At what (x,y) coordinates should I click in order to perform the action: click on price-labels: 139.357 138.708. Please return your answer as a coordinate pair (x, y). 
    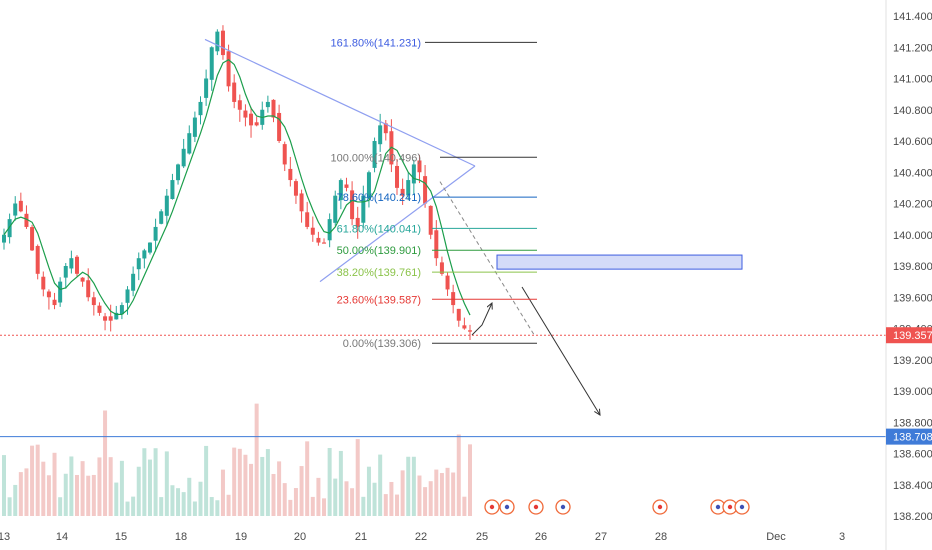
    Looking at the image, I should click on (909, 386).